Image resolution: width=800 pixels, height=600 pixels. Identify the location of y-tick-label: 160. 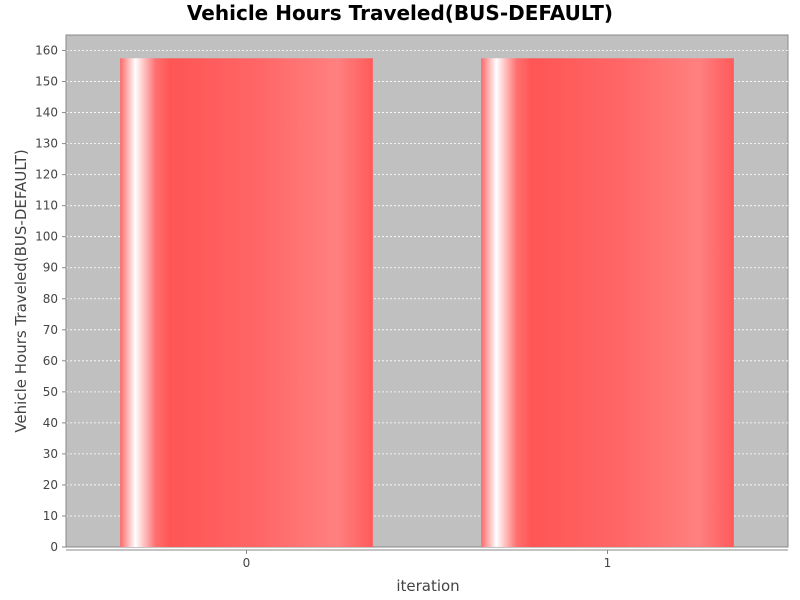
(46, 51).